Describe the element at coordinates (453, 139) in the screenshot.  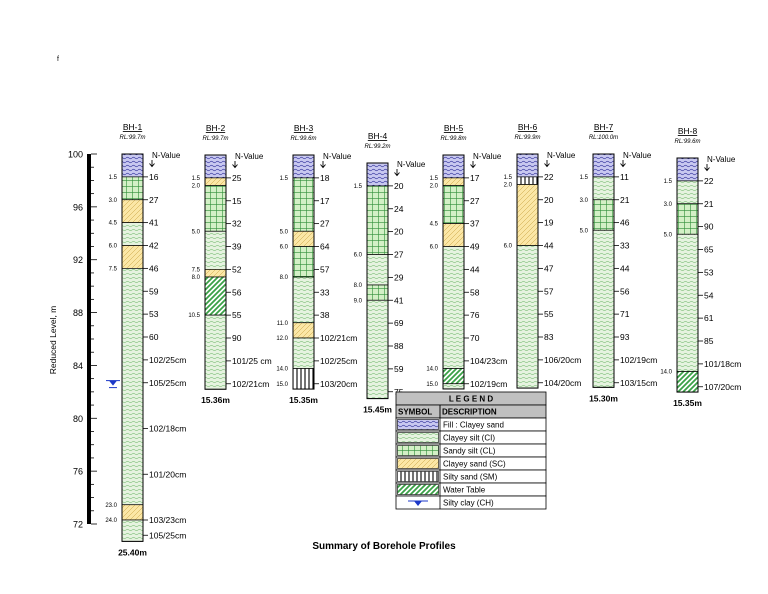
I see `borehole-rl: RL:99.8m` at that location.